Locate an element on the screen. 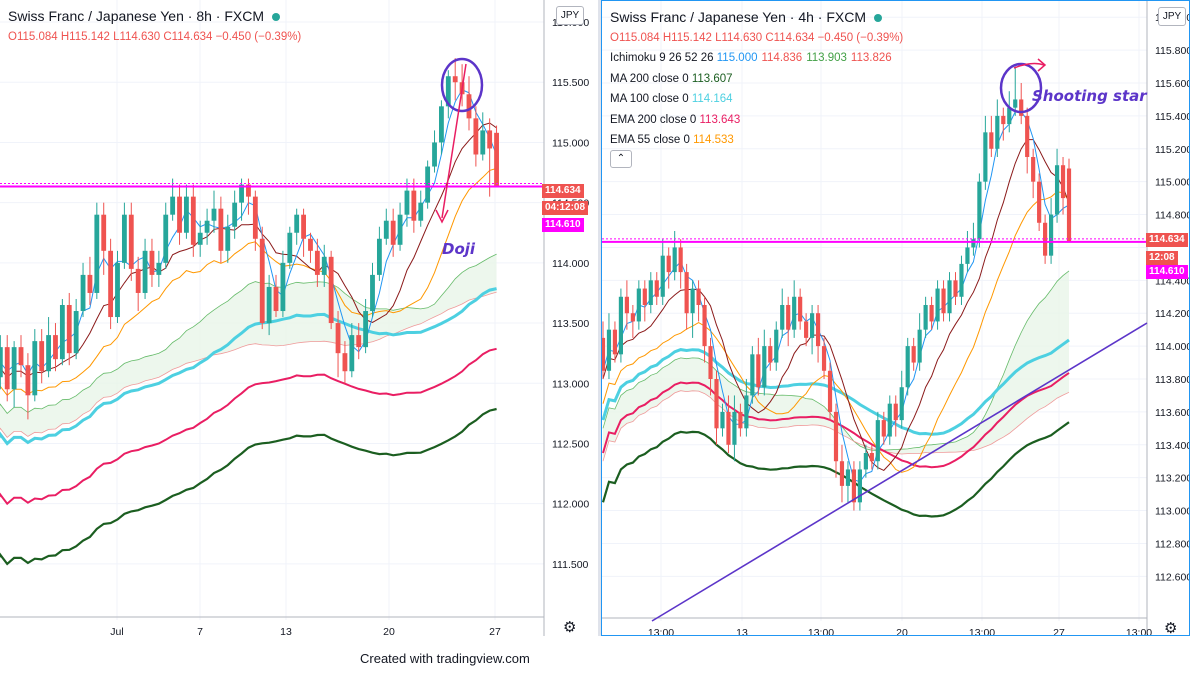  indicator-row: EMA 55 close 0 114.533 is located at coordinates (756, 140).